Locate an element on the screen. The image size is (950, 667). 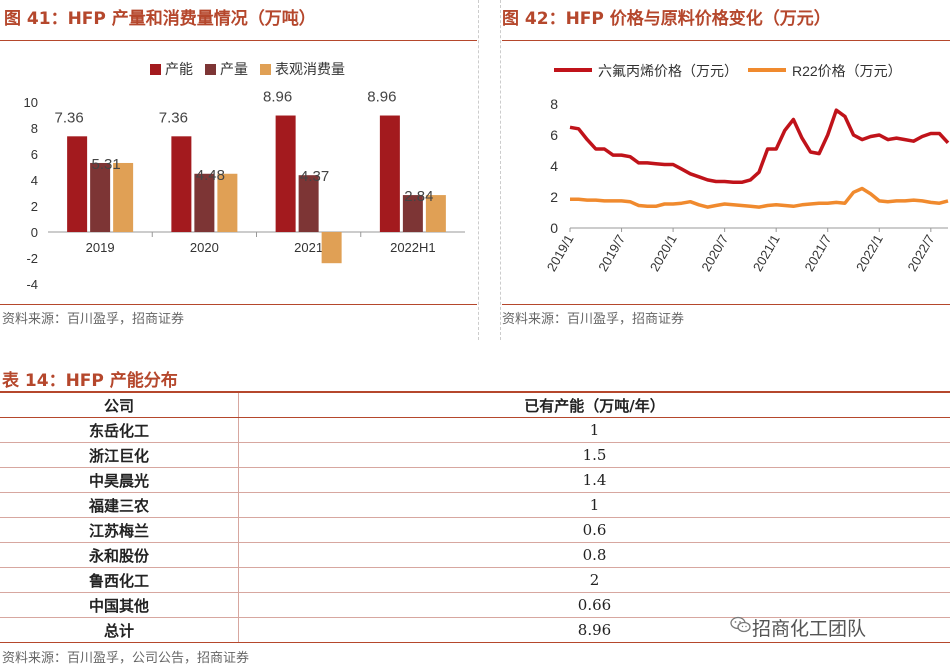
capacity-cell: 0.6 is located at coordinates (594, 530).